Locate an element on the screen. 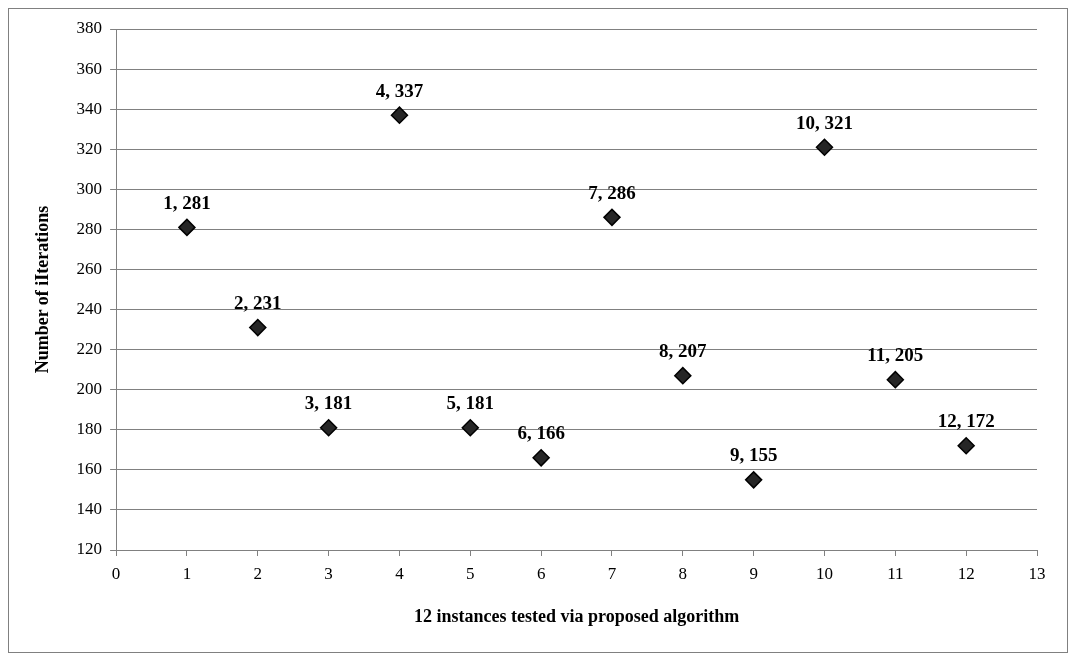  data-label: 2, 231 is located at coordinates (258, 302).